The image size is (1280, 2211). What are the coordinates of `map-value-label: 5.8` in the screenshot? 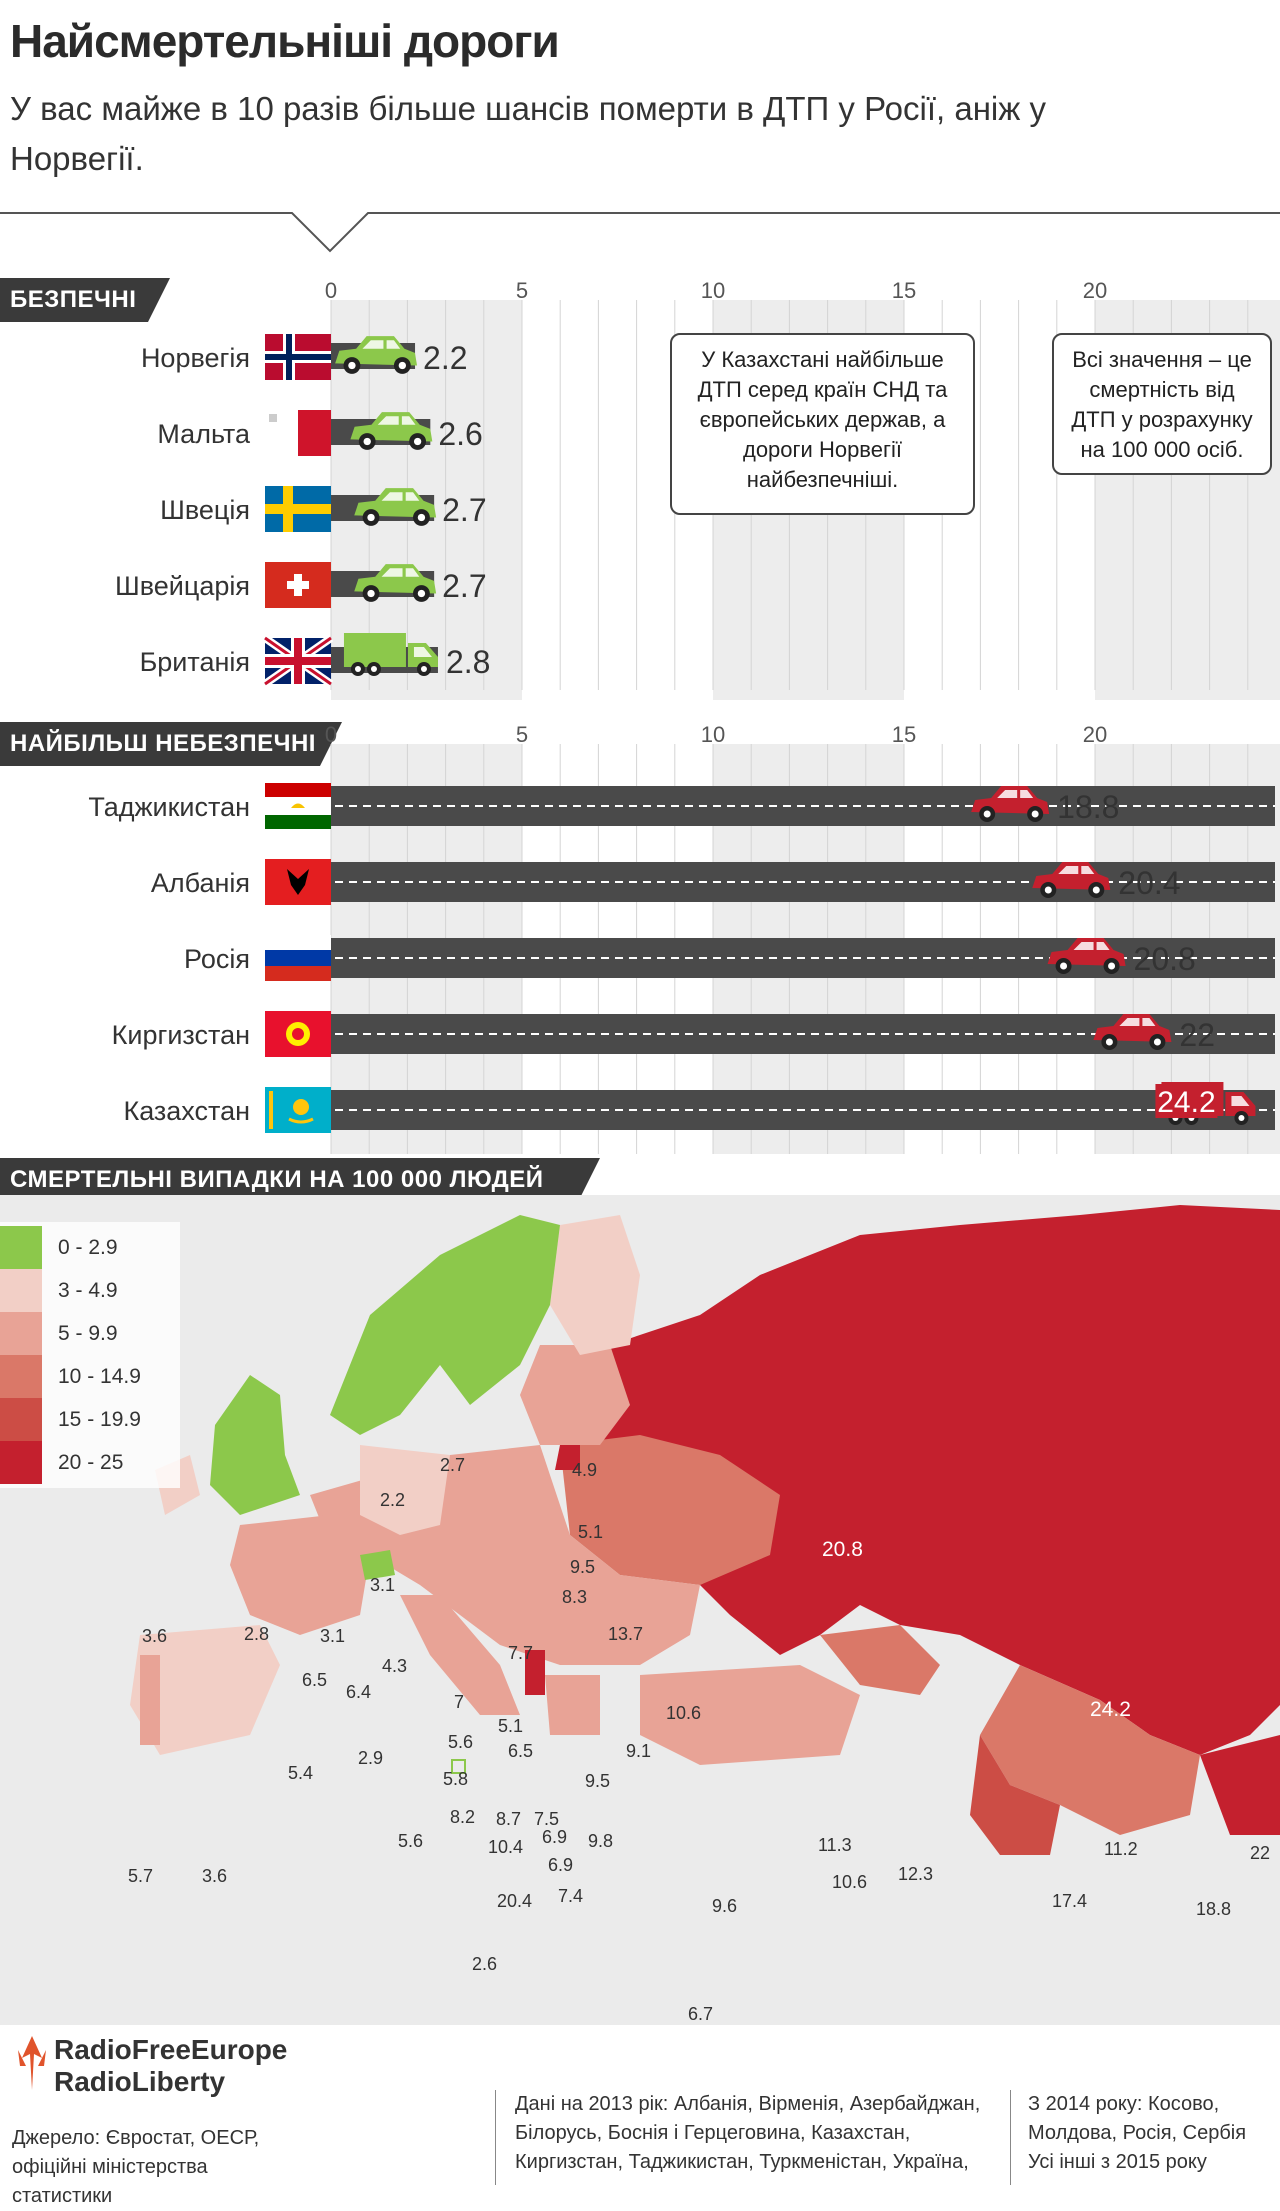 It's located at (456, 1779).